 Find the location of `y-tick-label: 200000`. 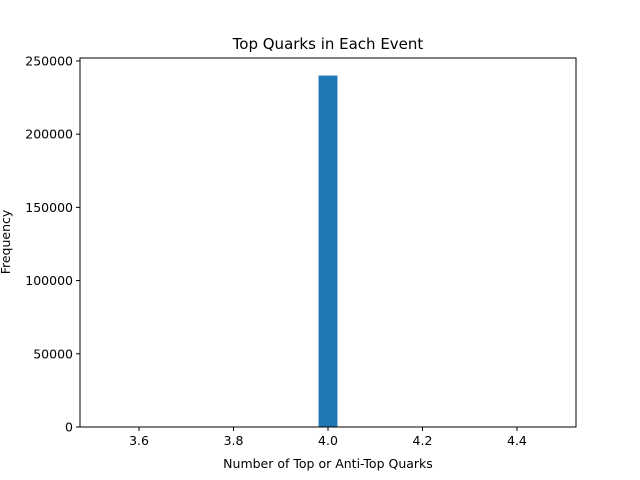

y-tick-label: 200000 is located at coordinates (49, 134).